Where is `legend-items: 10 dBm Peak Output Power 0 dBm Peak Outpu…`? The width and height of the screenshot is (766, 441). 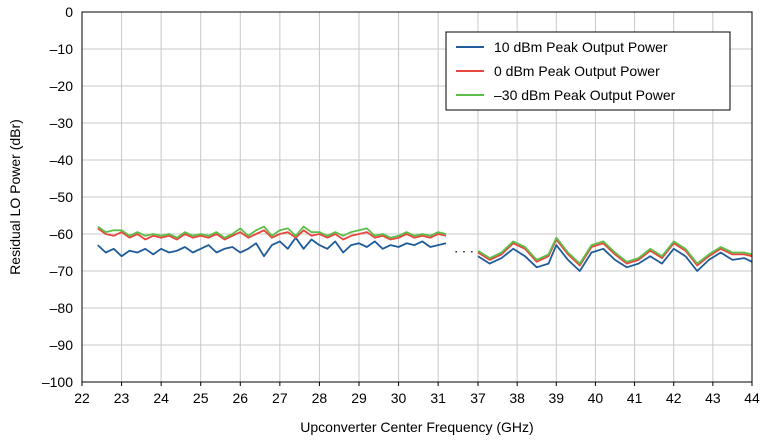
legend-items: 10 dBm Peak Output Power 0 dBm Peak Outpu… is located at coordinates (566, 71).